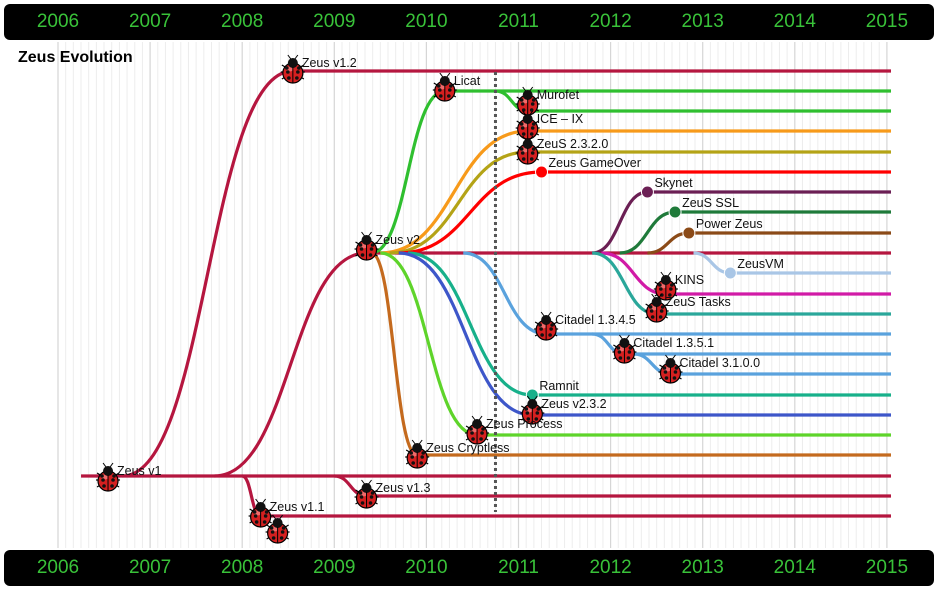 Image resolution: width=938 pixels, height=592 pixels. Describe the element at coordinates (595, 320) in the screenshot. I see `variant-label: Citadel 1.3.4.5` at that location.